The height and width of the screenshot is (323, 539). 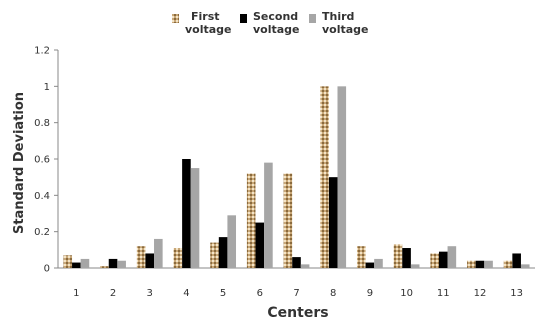 What do you see at coordinates (42, 232) in the screenshot?
I see `y-tick-label: 0.2` at bounding box center [42, 232].